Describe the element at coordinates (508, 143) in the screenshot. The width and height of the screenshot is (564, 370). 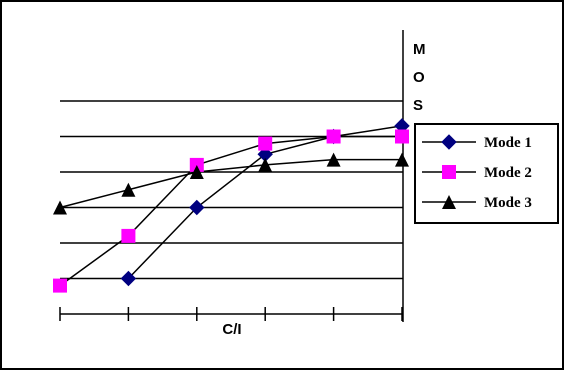
I see `legend-label-1: Mode 1` at that location.